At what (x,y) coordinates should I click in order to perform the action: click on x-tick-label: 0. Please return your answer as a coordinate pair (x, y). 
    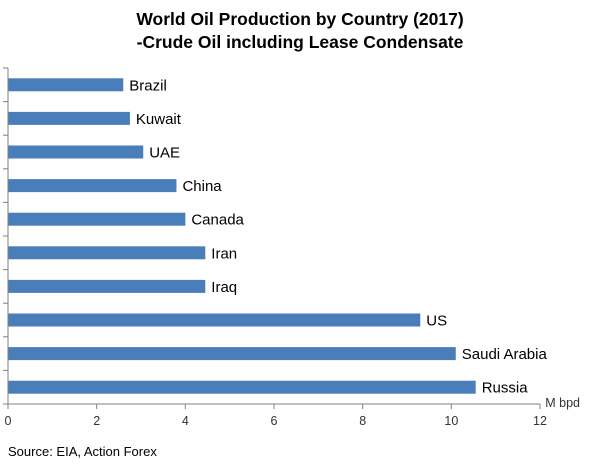
    Looking at the image, I should click on (8, 421).